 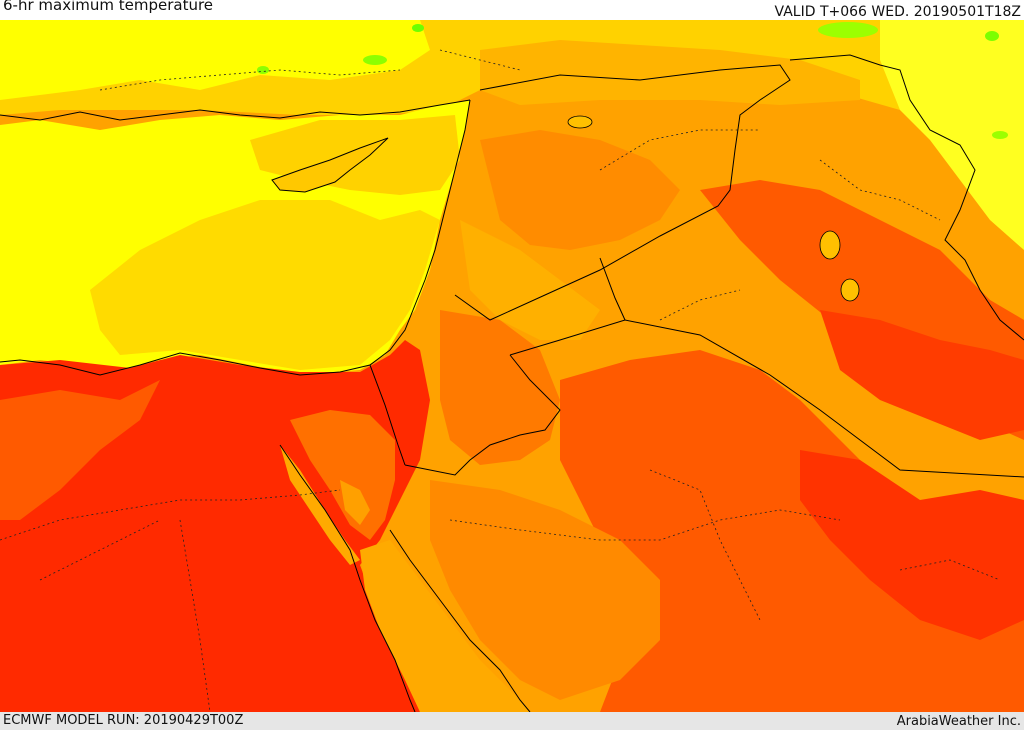 What do you see at coordinates (580, 190) in the screenshot?
I see `syria-orange` at bounding box center [580, 190].